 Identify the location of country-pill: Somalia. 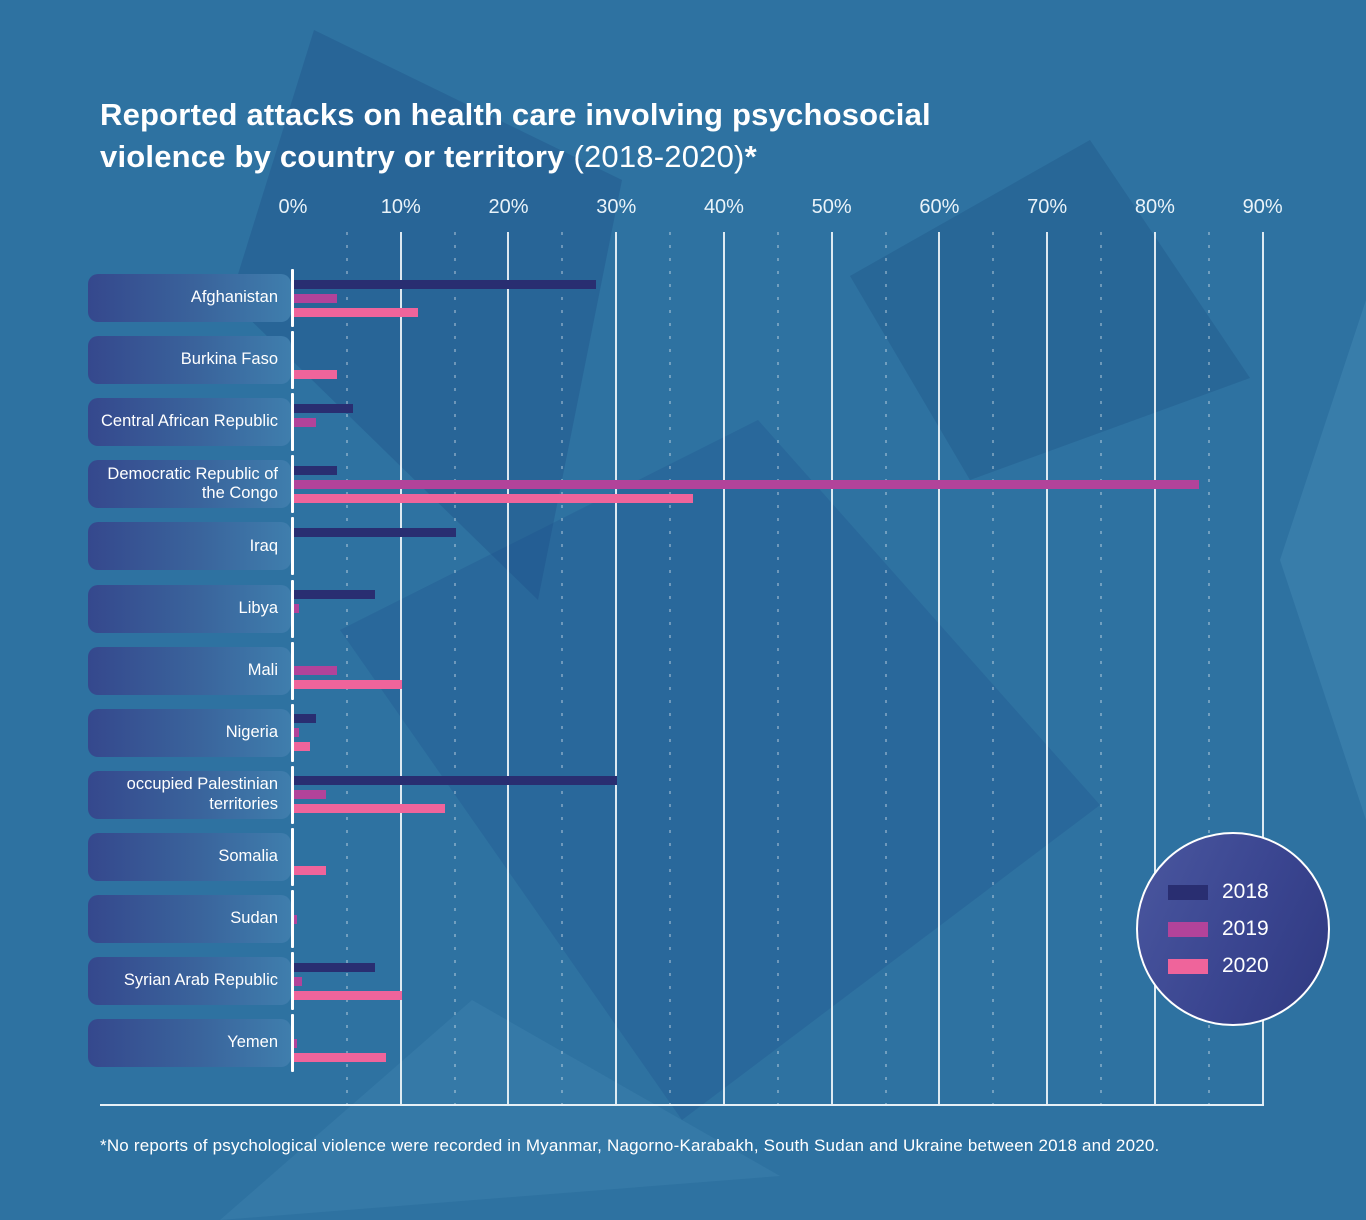
(189, 856).